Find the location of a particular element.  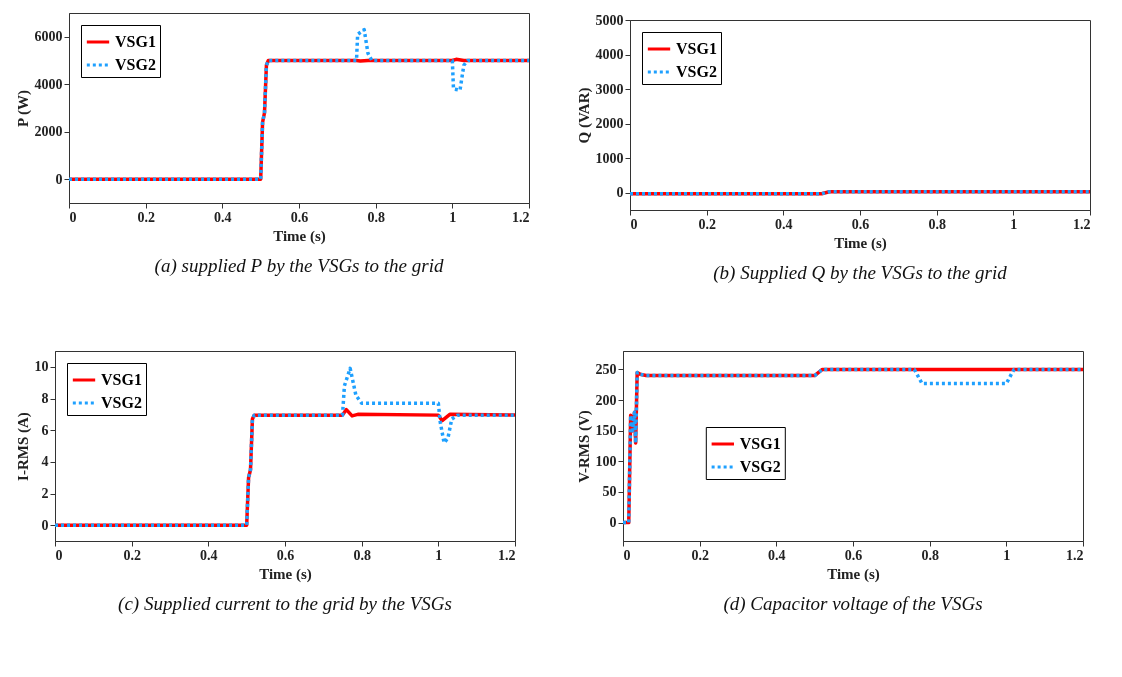

y-tick-label: 100 is located at coordinates (606, 461).